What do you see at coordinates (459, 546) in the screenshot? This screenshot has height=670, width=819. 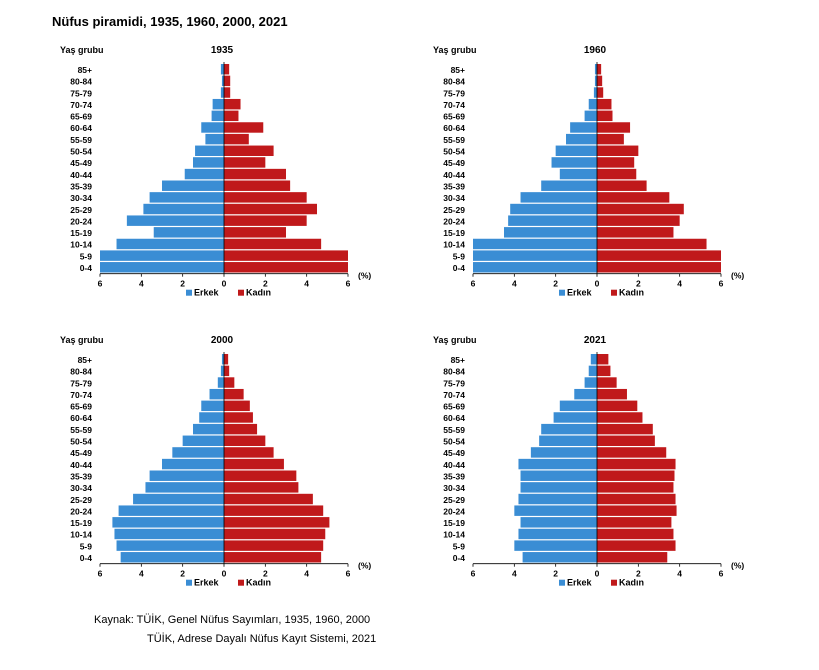 I see `y-tick-label: 5-9` at bounding box center [459, 546].